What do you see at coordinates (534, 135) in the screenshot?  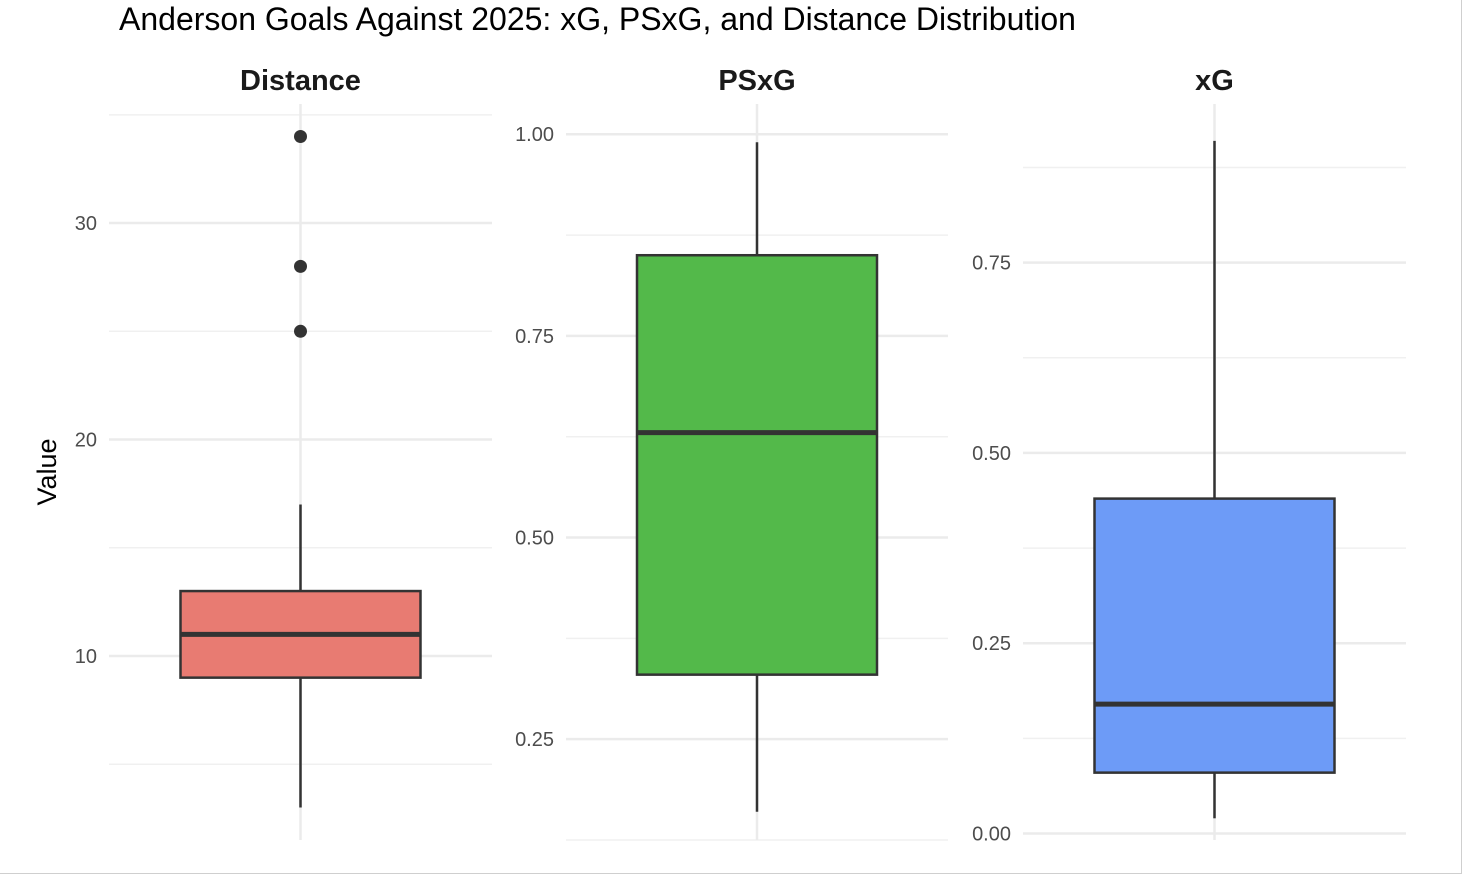 I see `psxg-tick-label: 1.00` at bounding box center [534, 135].